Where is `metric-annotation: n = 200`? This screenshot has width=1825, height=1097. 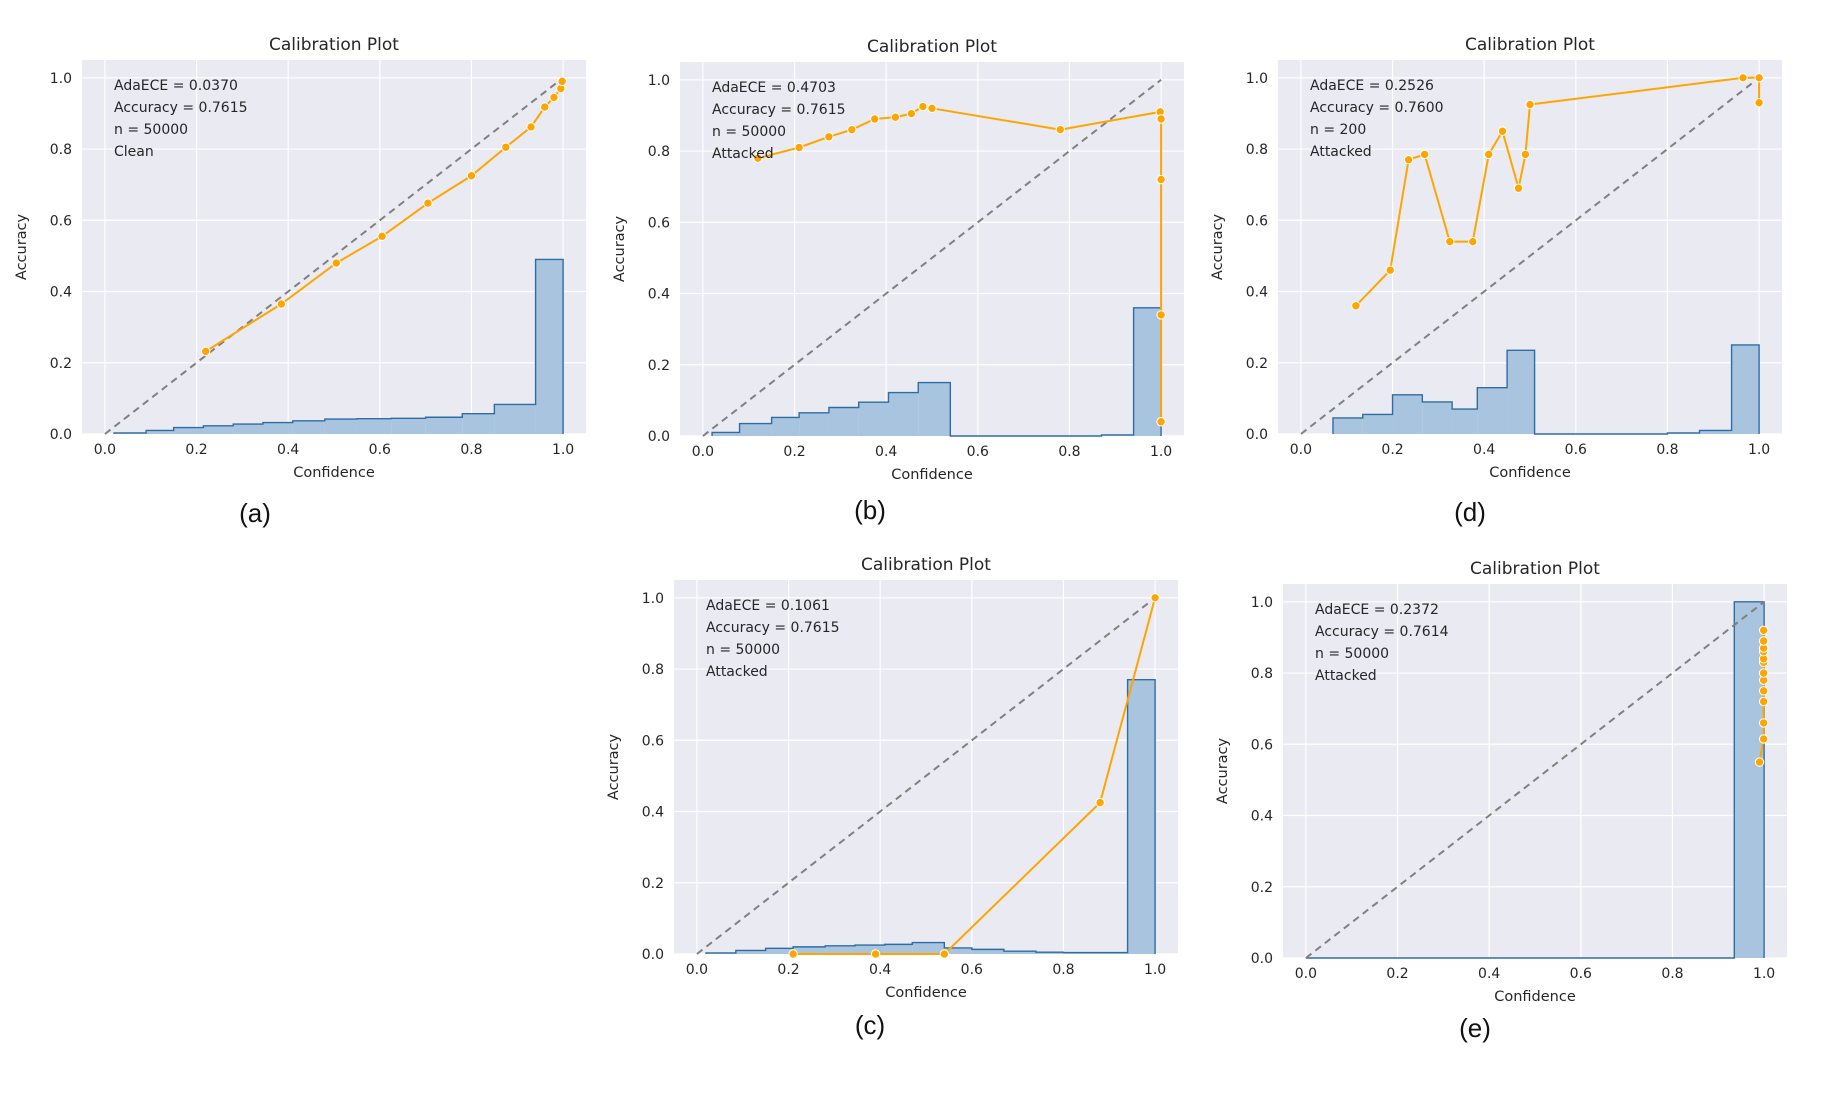 metric-annotation: n = 200 is located at coordinates (1338, 130).